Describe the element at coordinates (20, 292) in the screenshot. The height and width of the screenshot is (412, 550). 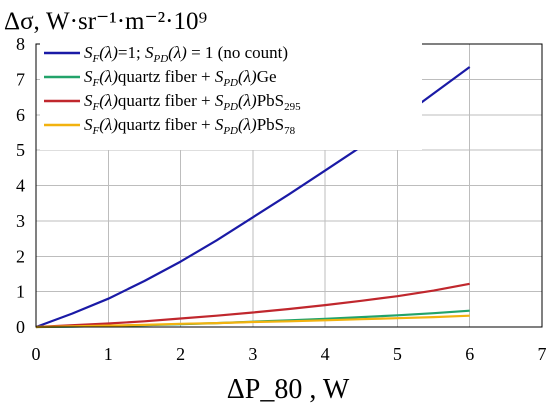
I see `y-tick-label-1: 1` at that location.